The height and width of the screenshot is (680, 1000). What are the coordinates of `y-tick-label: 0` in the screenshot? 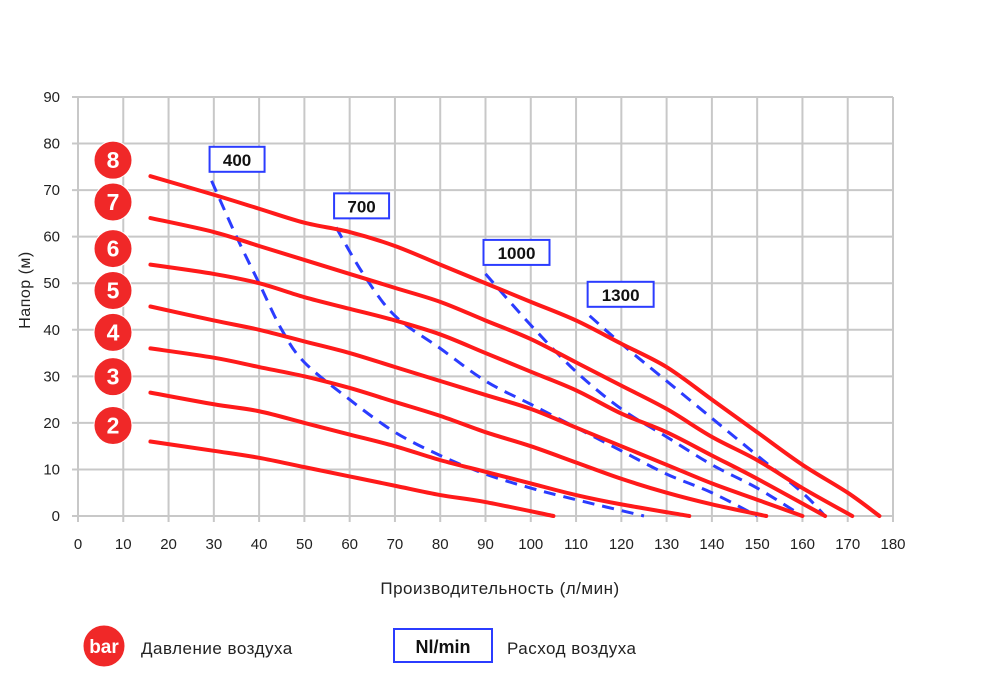 It's located at (56, 516).